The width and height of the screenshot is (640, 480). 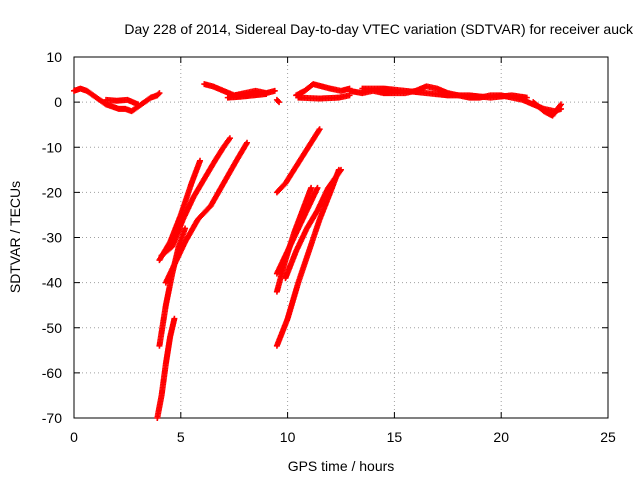 What do you see at coordinates (74, 437) in the screenshot?
I see `x-tick-label: 0` at bounding box center [74, 437].